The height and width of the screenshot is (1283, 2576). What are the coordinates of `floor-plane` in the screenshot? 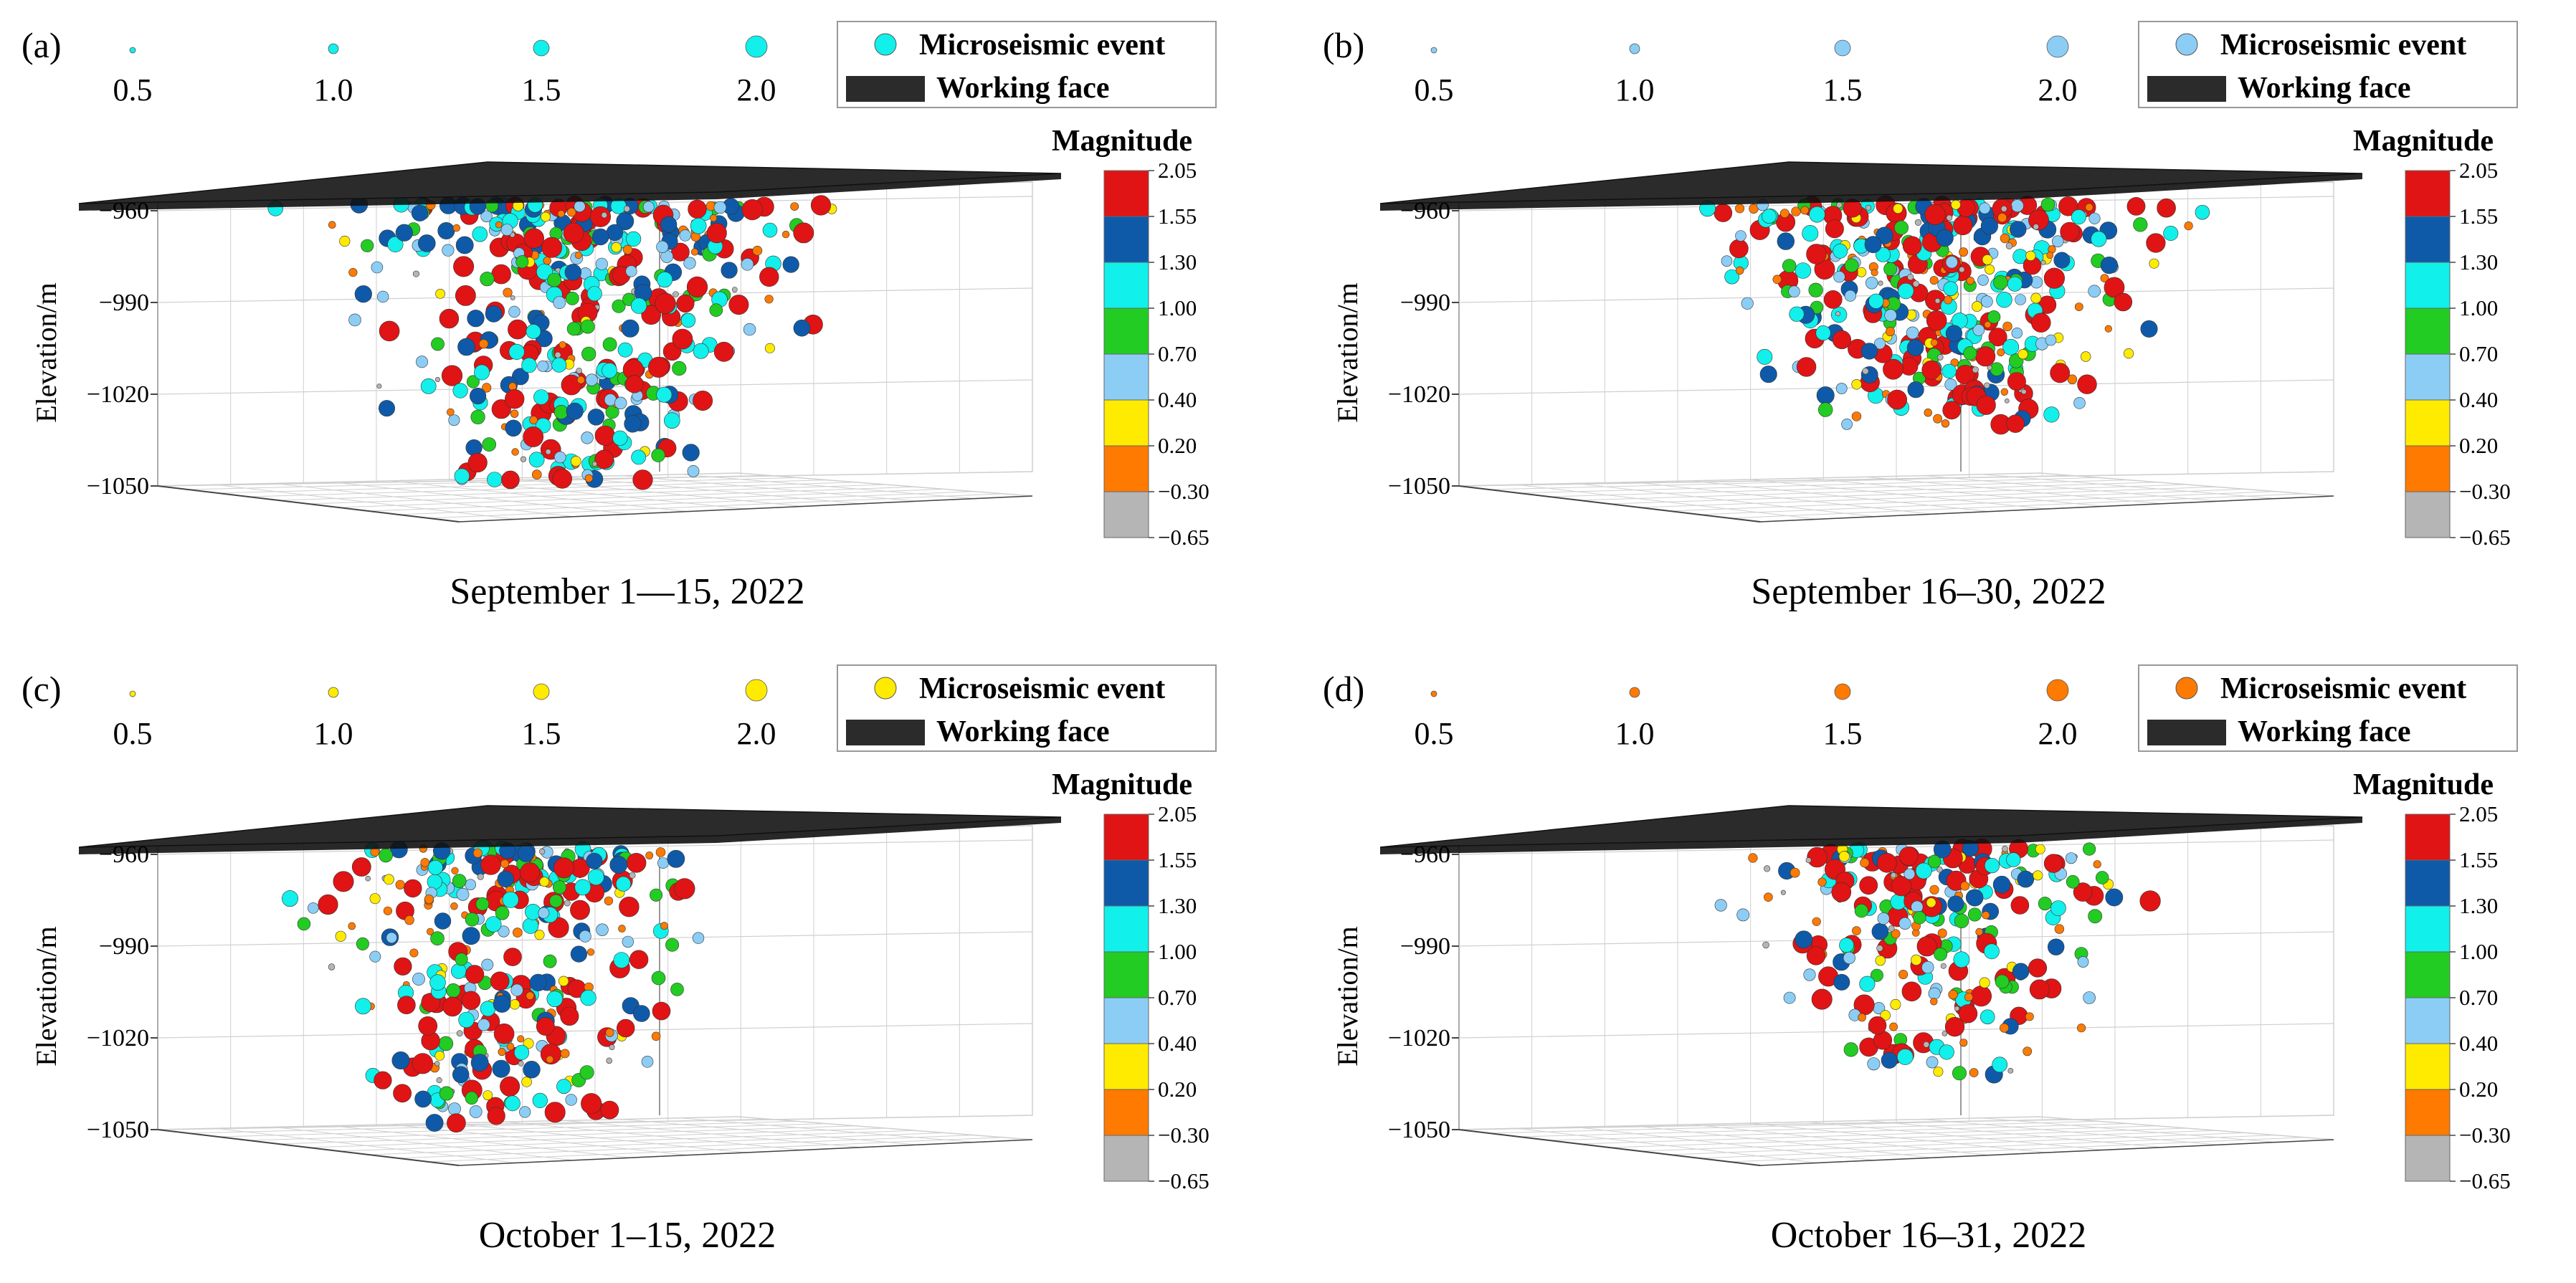 It's located at (1896, 1141).